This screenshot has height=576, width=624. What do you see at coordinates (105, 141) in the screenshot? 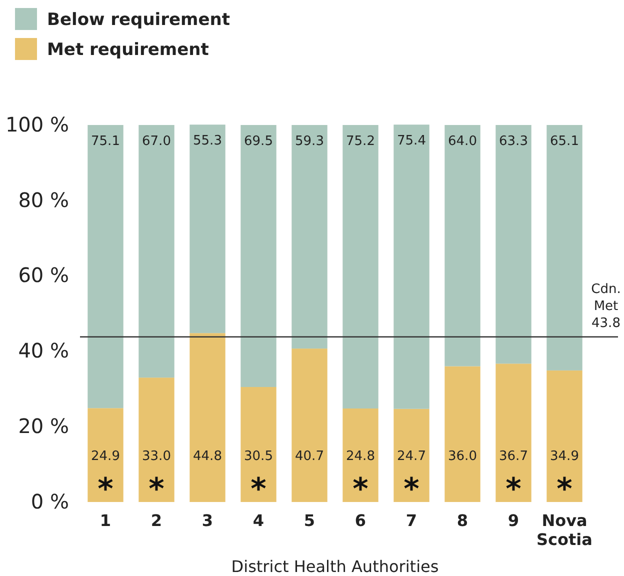
I see `text: 75.1` at bounding box center [105, 141].